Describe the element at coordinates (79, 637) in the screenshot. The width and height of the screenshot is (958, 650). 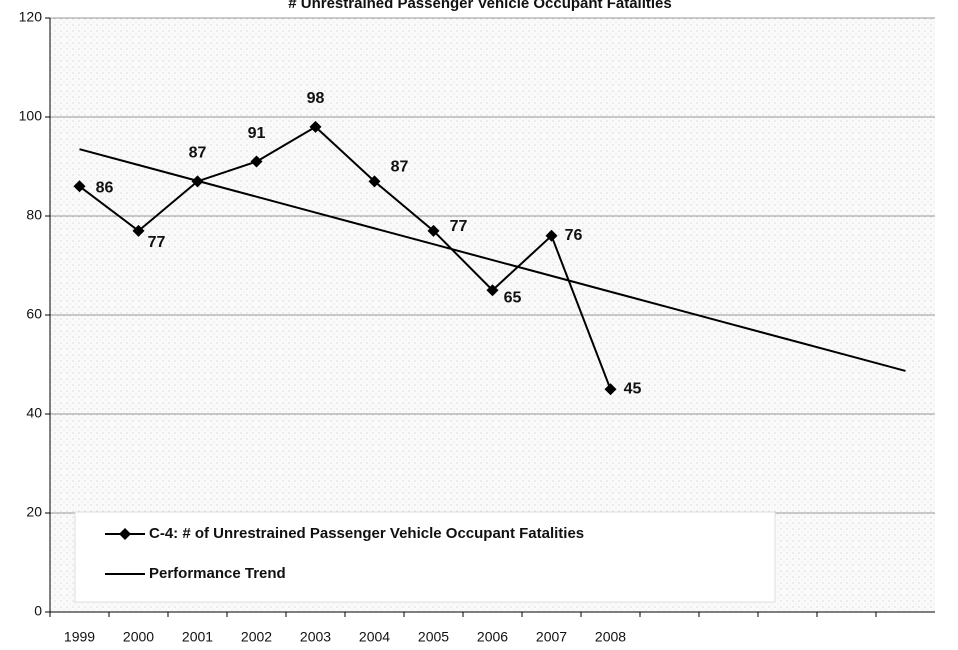
I see `x-tick-label: 1999` at that location.